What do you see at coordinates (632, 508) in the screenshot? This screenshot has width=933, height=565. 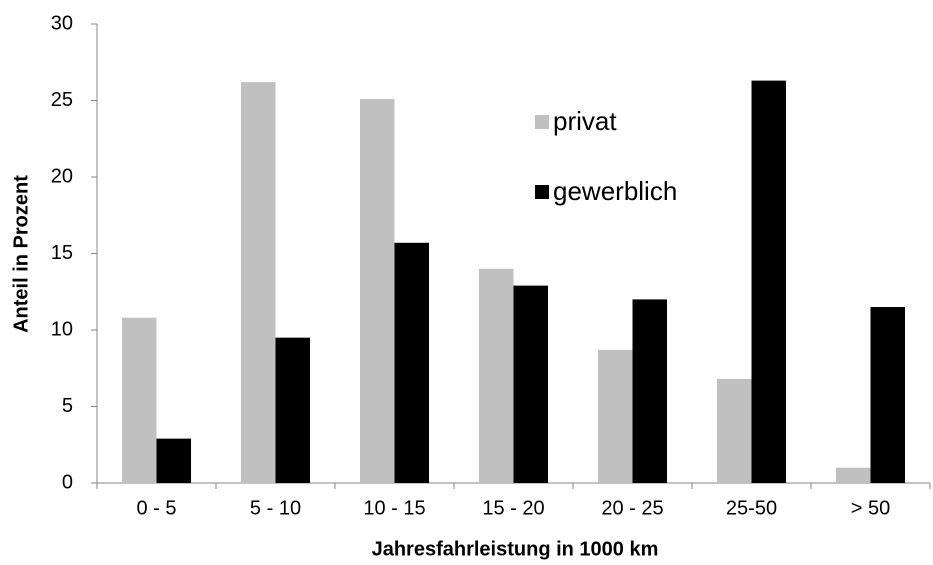 I see `x-tick-label: 20 - 25` at bounding box center [632, 508].